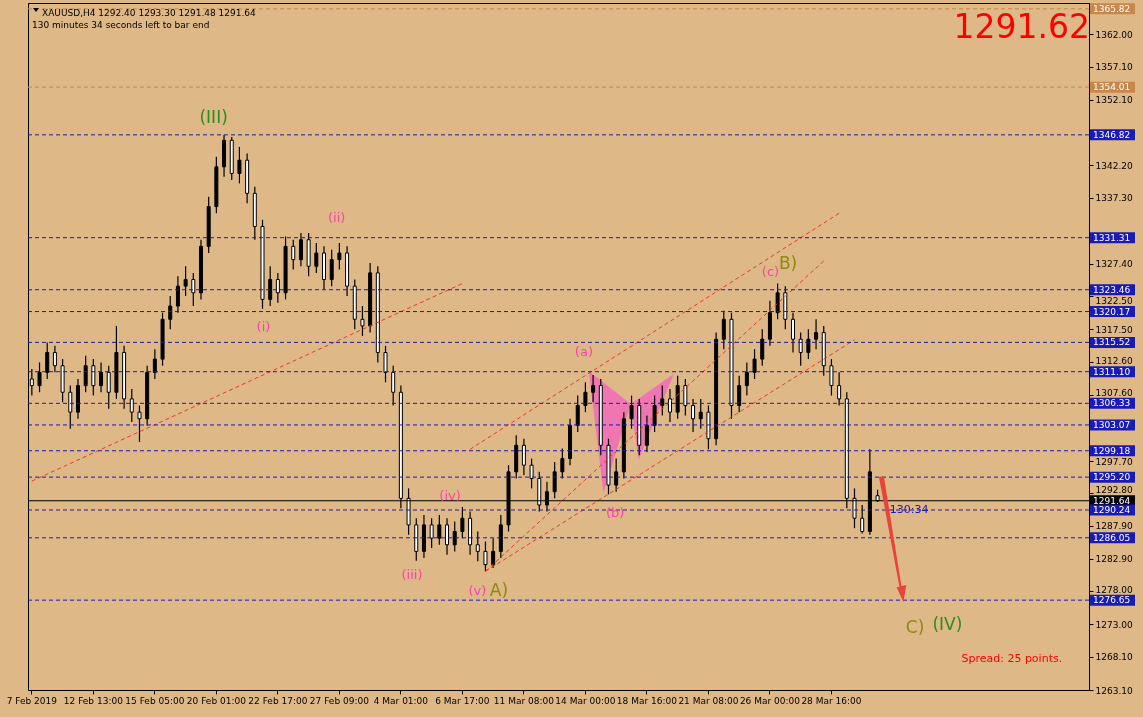 Image resolution: width=1143 pixels, height=717 pixels. What do you see at coordinates (278, 700) in the screenshot?
I see `x-tick-label: 22 Feb 17:00` at bounding box center [278, 700].